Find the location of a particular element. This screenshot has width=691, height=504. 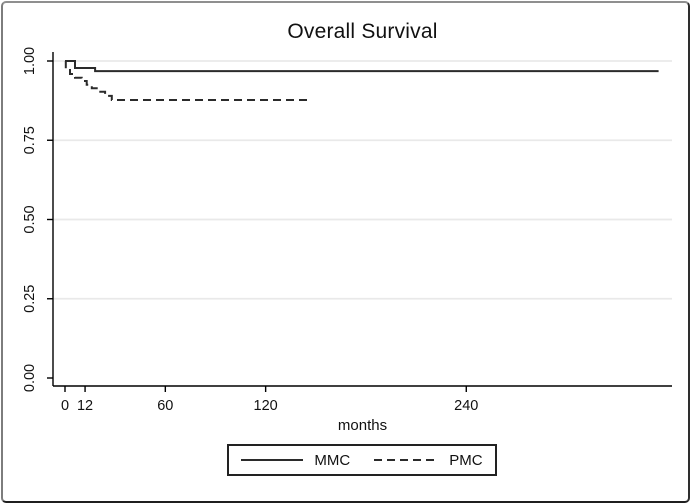

x-tick-label: 120 is located at coordinates (266, 406).